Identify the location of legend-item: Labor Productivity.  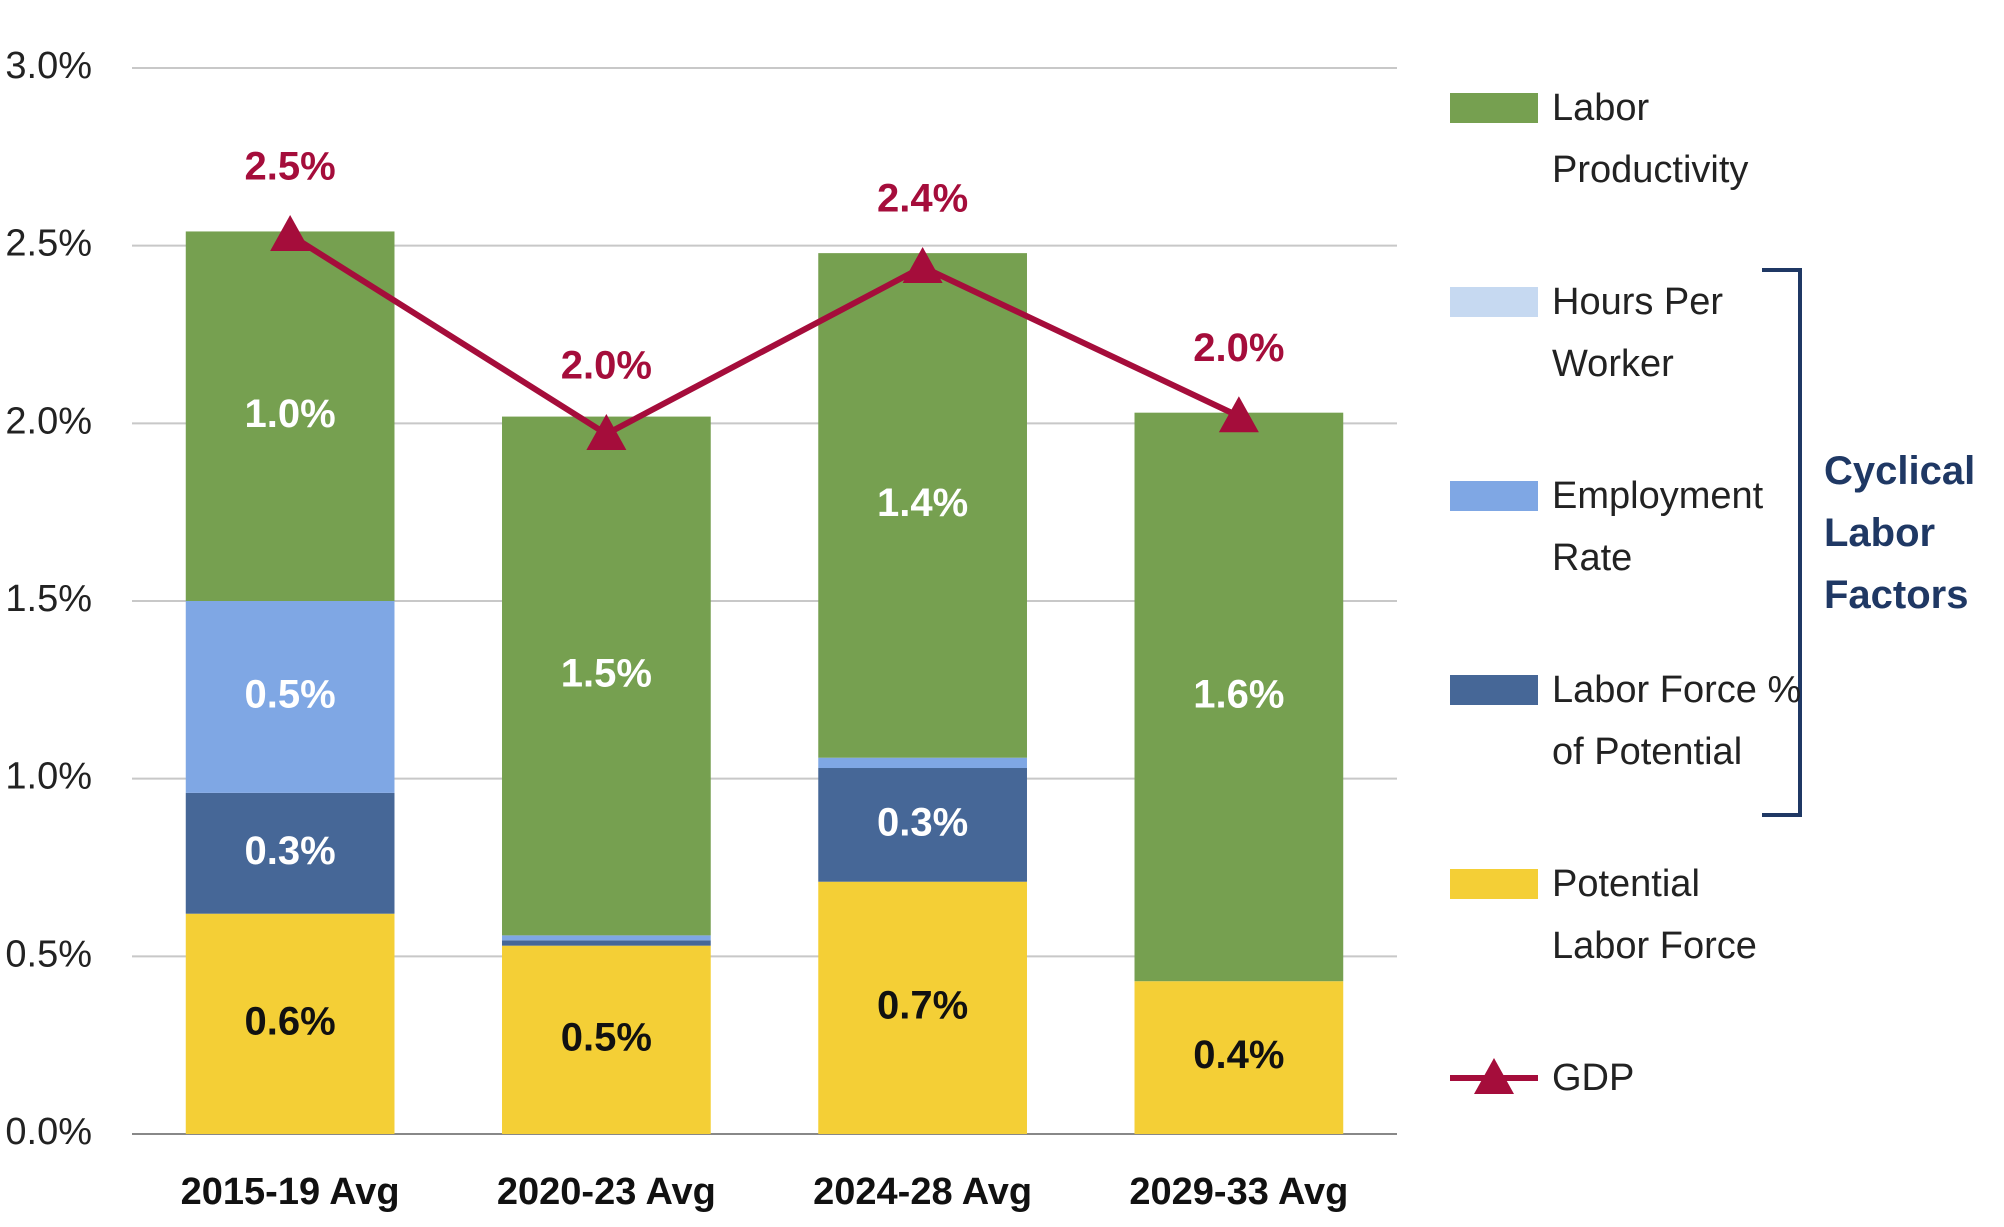
(1630, 139).